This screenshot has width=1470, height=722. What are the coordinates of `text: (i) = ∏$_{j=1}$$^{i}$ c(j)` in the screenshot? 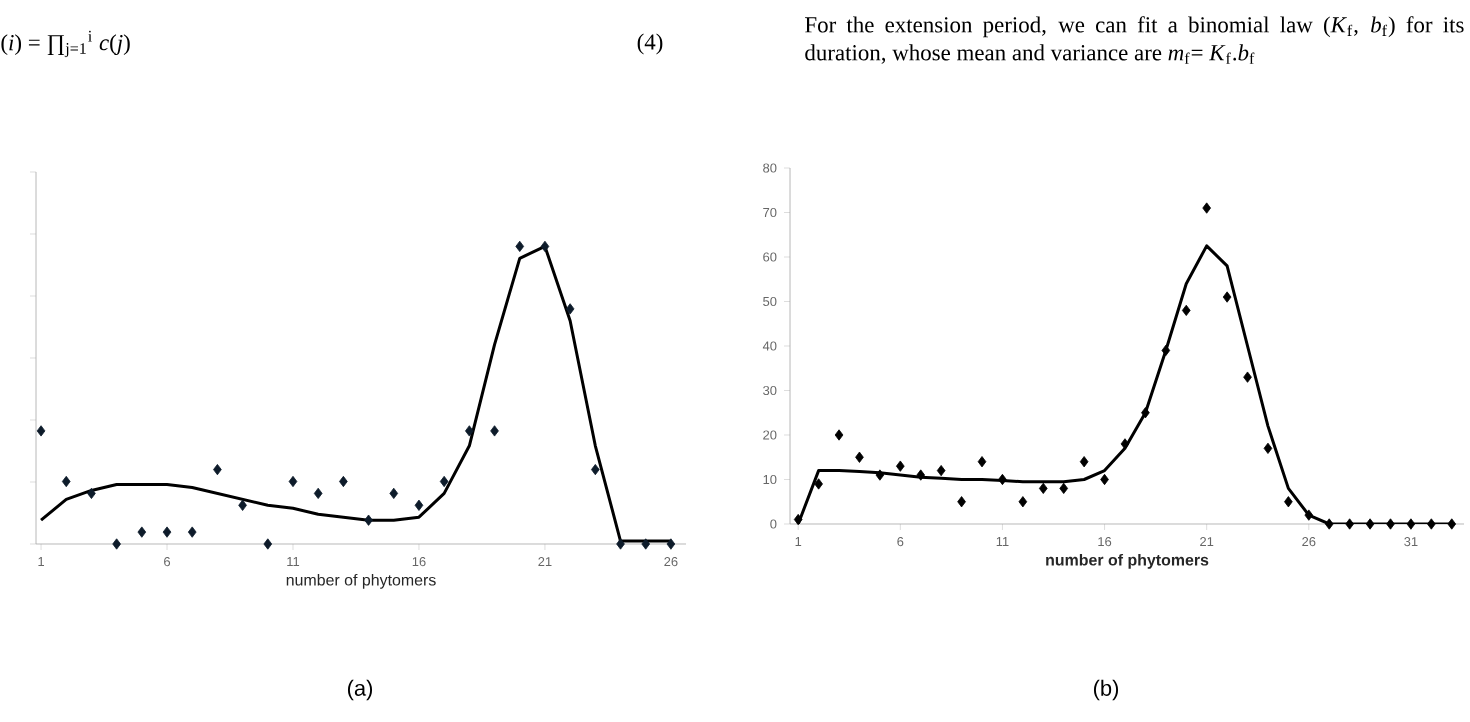 It's located at (65, 44).